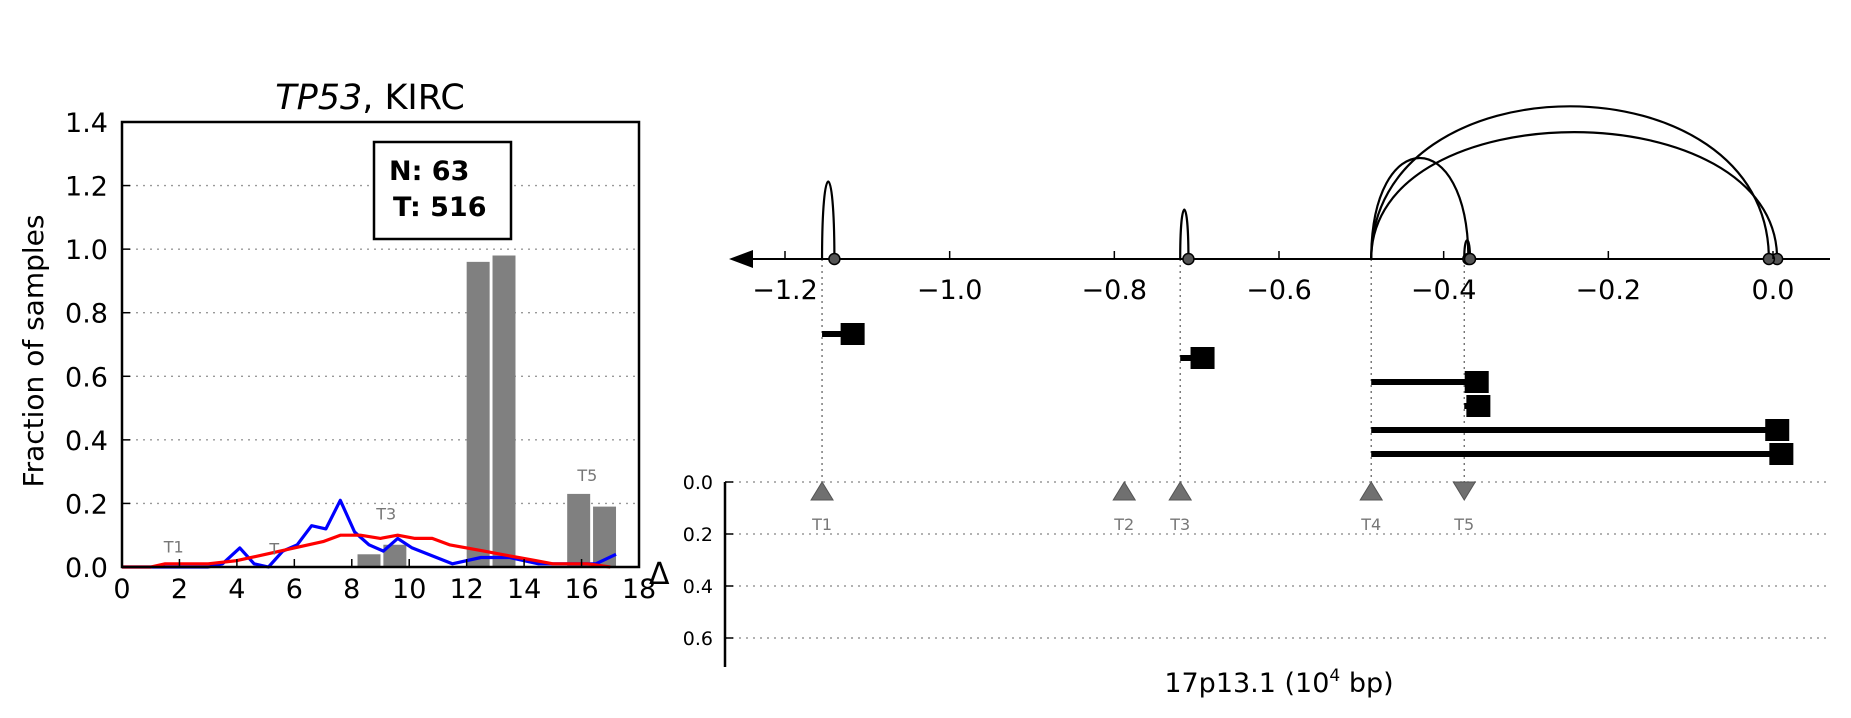 Image resolution: width=1851 pixels, height=718 pixels. What do you see at coordinates (741, 259) in the screenshot?
I see `strand-arrow-icon` at bounding box center [741, 259].